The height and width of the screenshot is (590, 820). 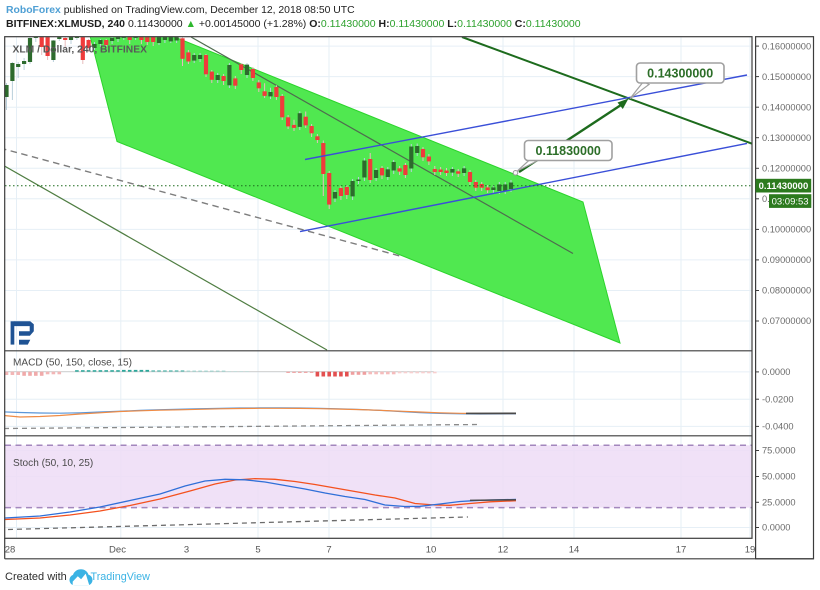 I want to click on svg-text: 5, so click(x=257, y=550).